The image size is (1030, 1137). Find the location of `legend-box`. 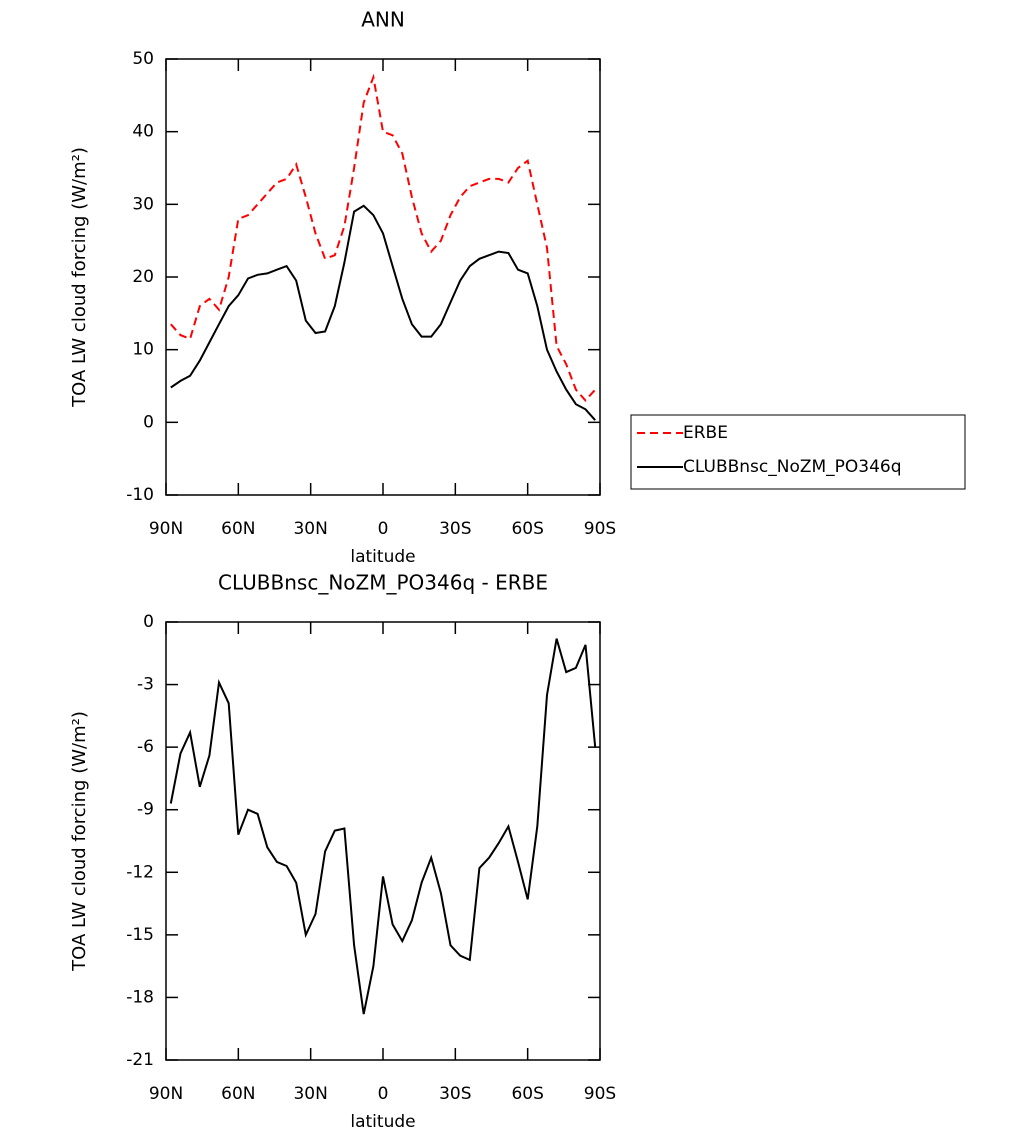

legend-box is located at coordinates (798, 452).